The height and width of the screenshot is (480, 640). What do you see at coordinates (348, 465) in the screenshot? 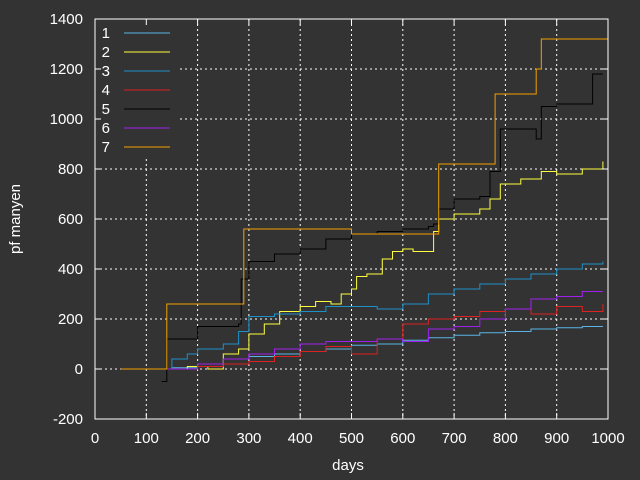
I see `x-axis-label: days` at bounding box center [348, 465].